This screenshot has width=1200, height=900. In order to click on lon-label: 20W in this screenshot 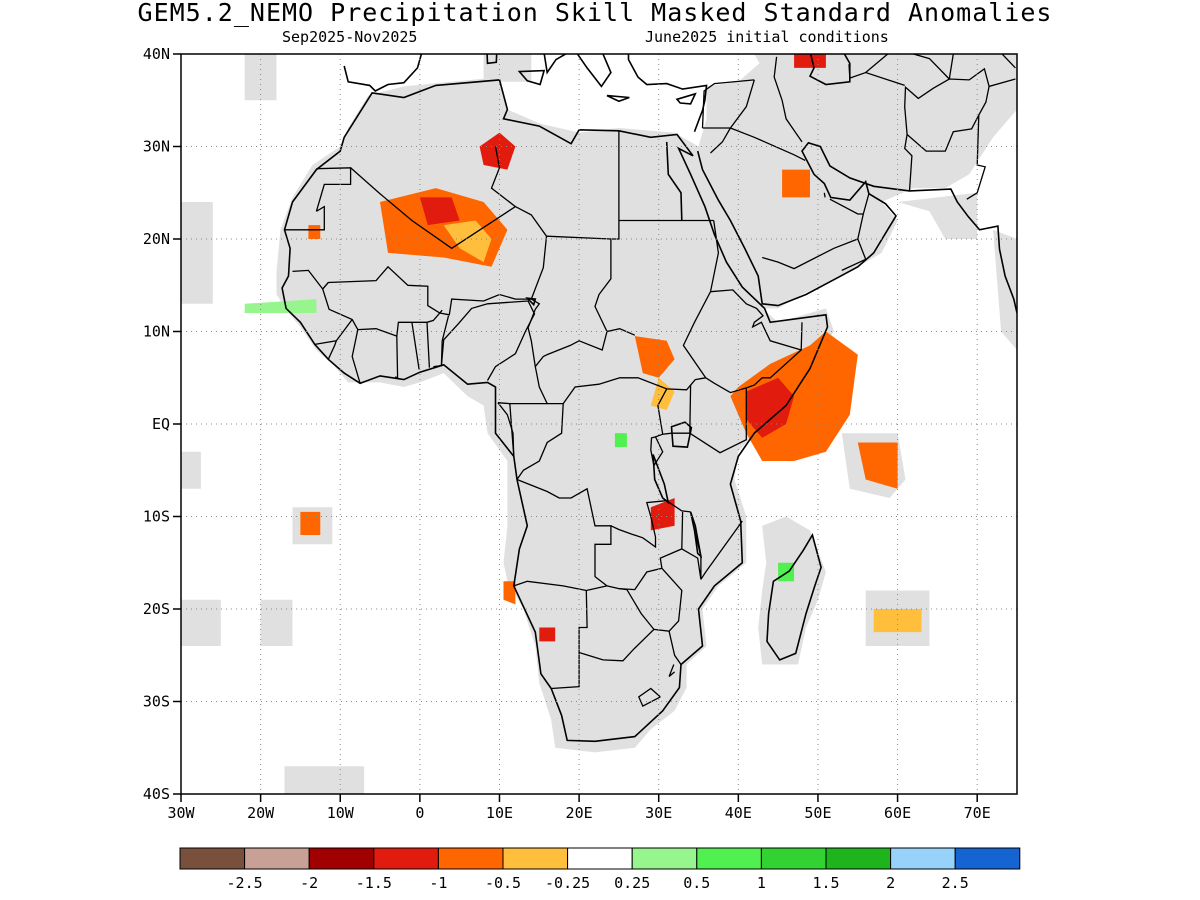, I will do `click(261, 813)`.